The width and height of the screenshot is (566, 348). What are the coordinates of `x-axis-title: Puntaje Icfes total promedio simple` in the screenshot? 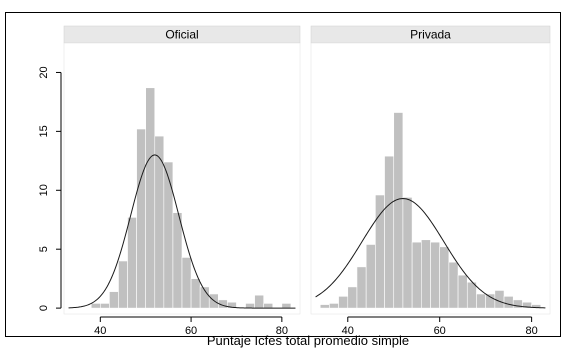 It's located at (308, 340).